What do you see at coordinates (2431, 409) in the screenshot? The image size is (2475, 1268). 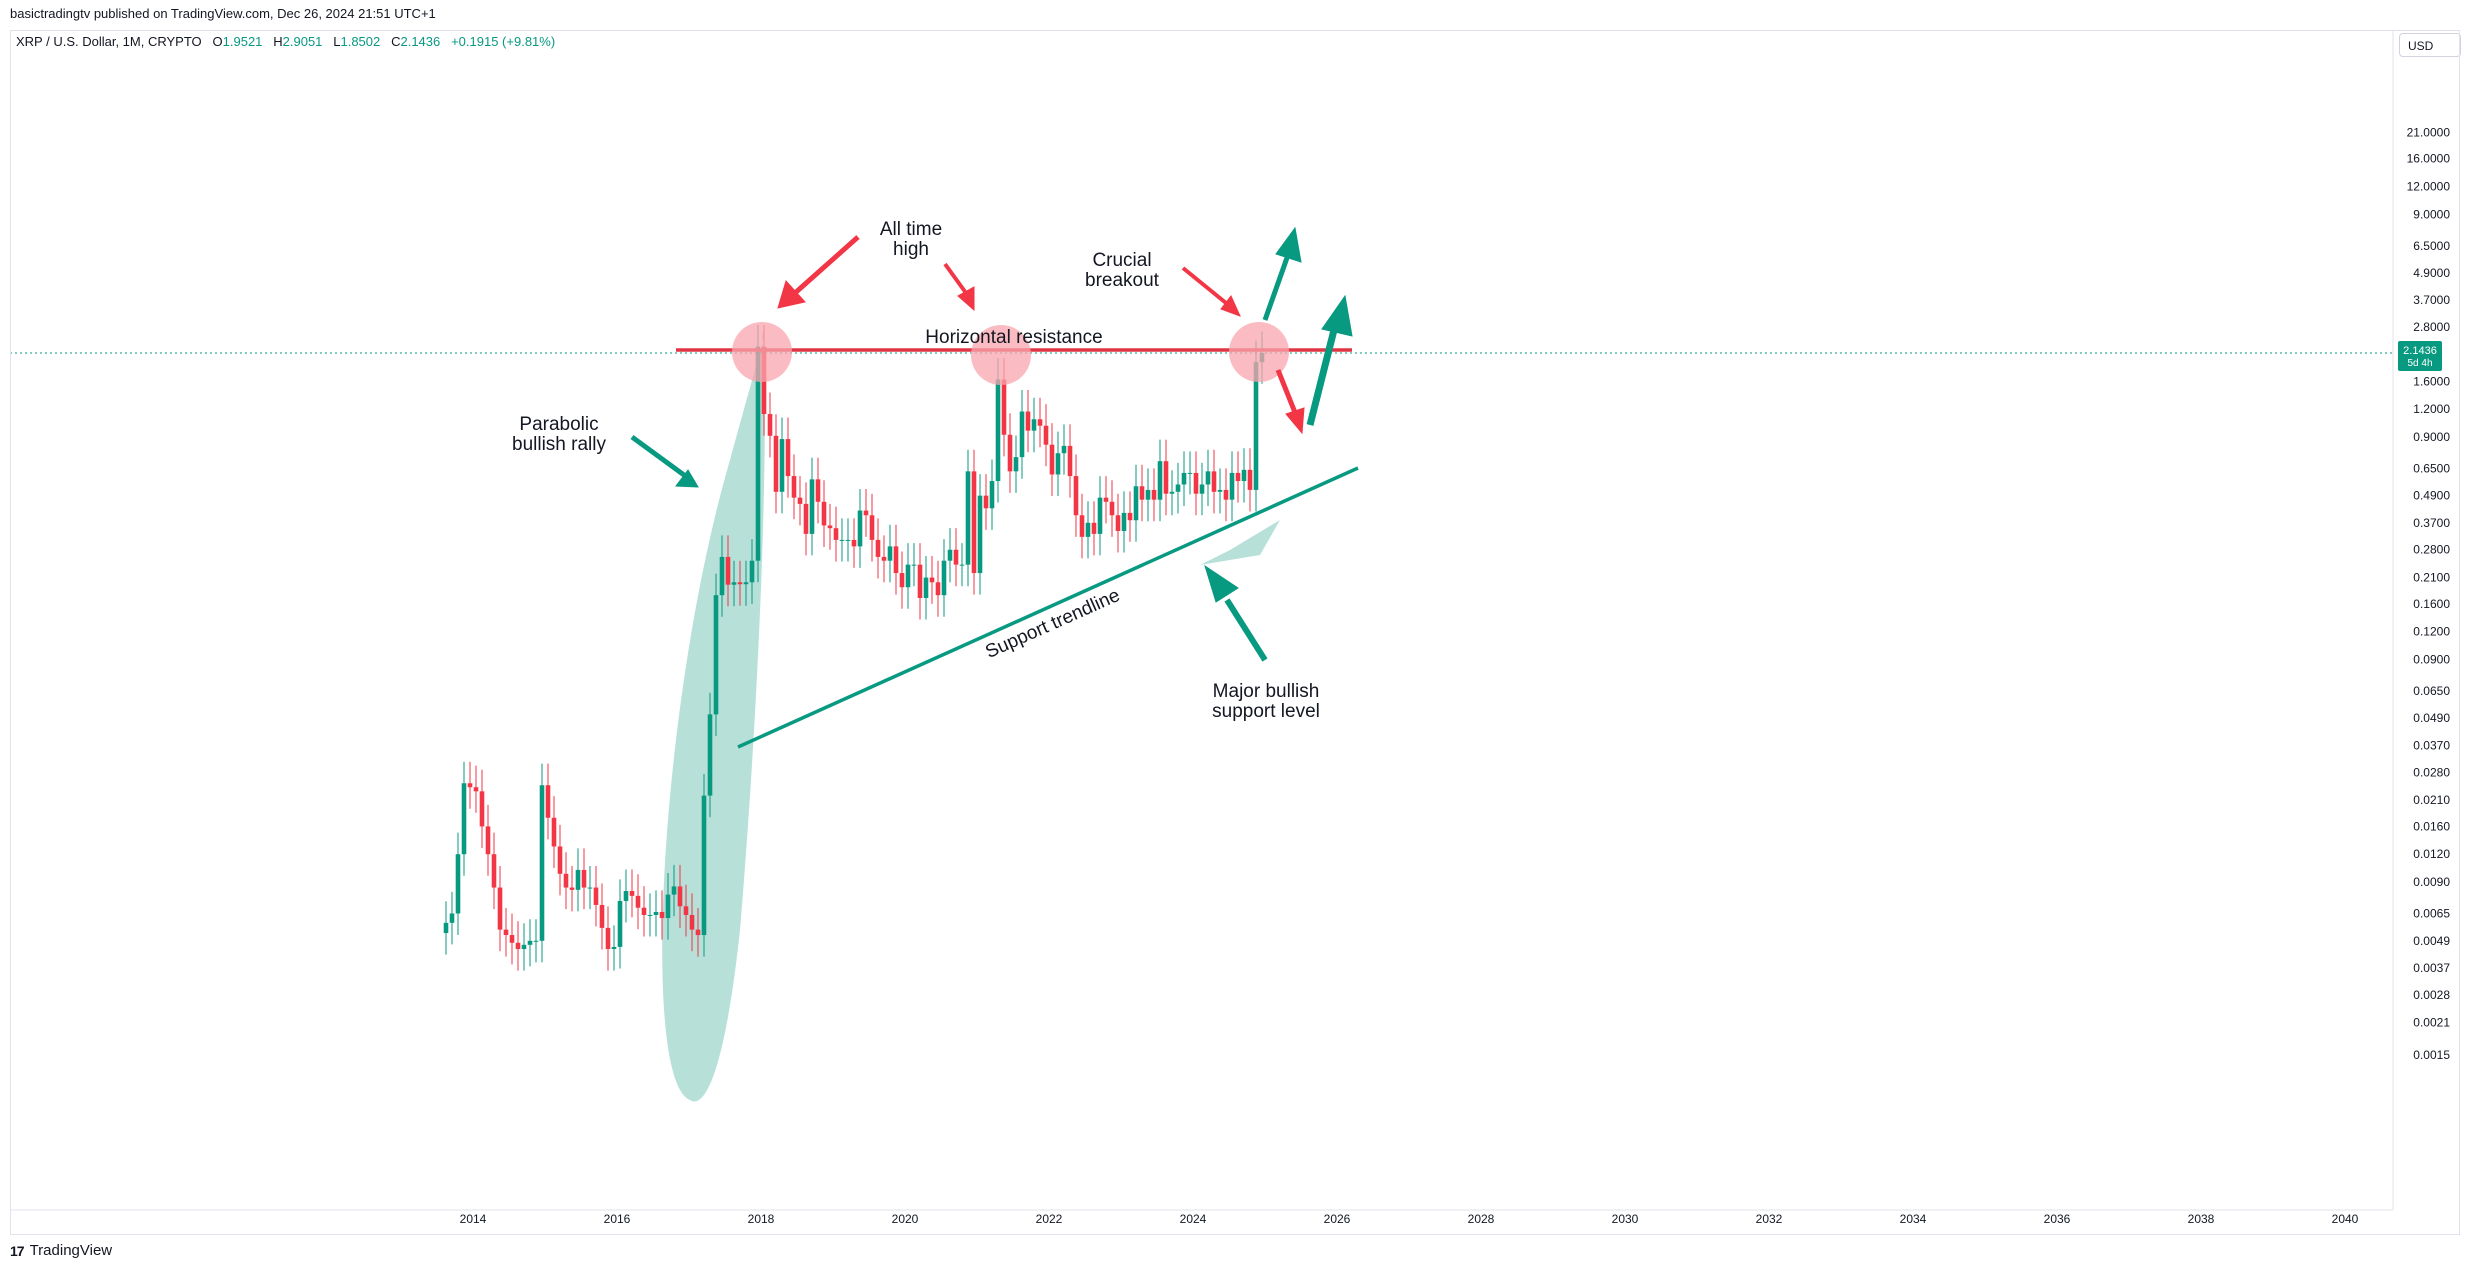 I see `price-tick-label: 1.2000` at bounding box center [2431, 409].